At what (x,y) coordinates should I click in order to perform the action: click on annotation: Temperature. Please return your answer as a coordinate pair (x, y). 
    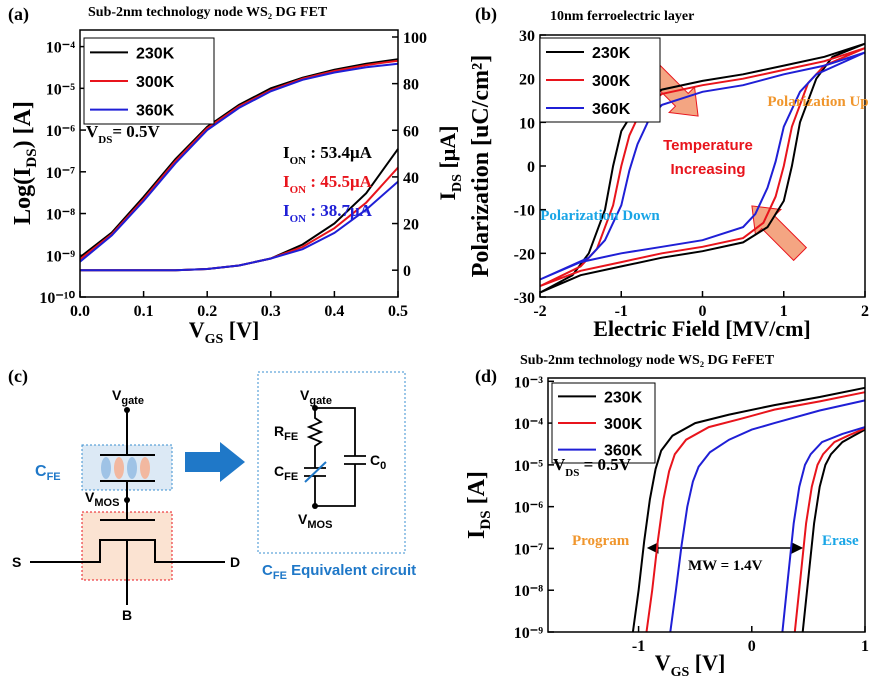
    Looking at the image, I should click on (708, 145).